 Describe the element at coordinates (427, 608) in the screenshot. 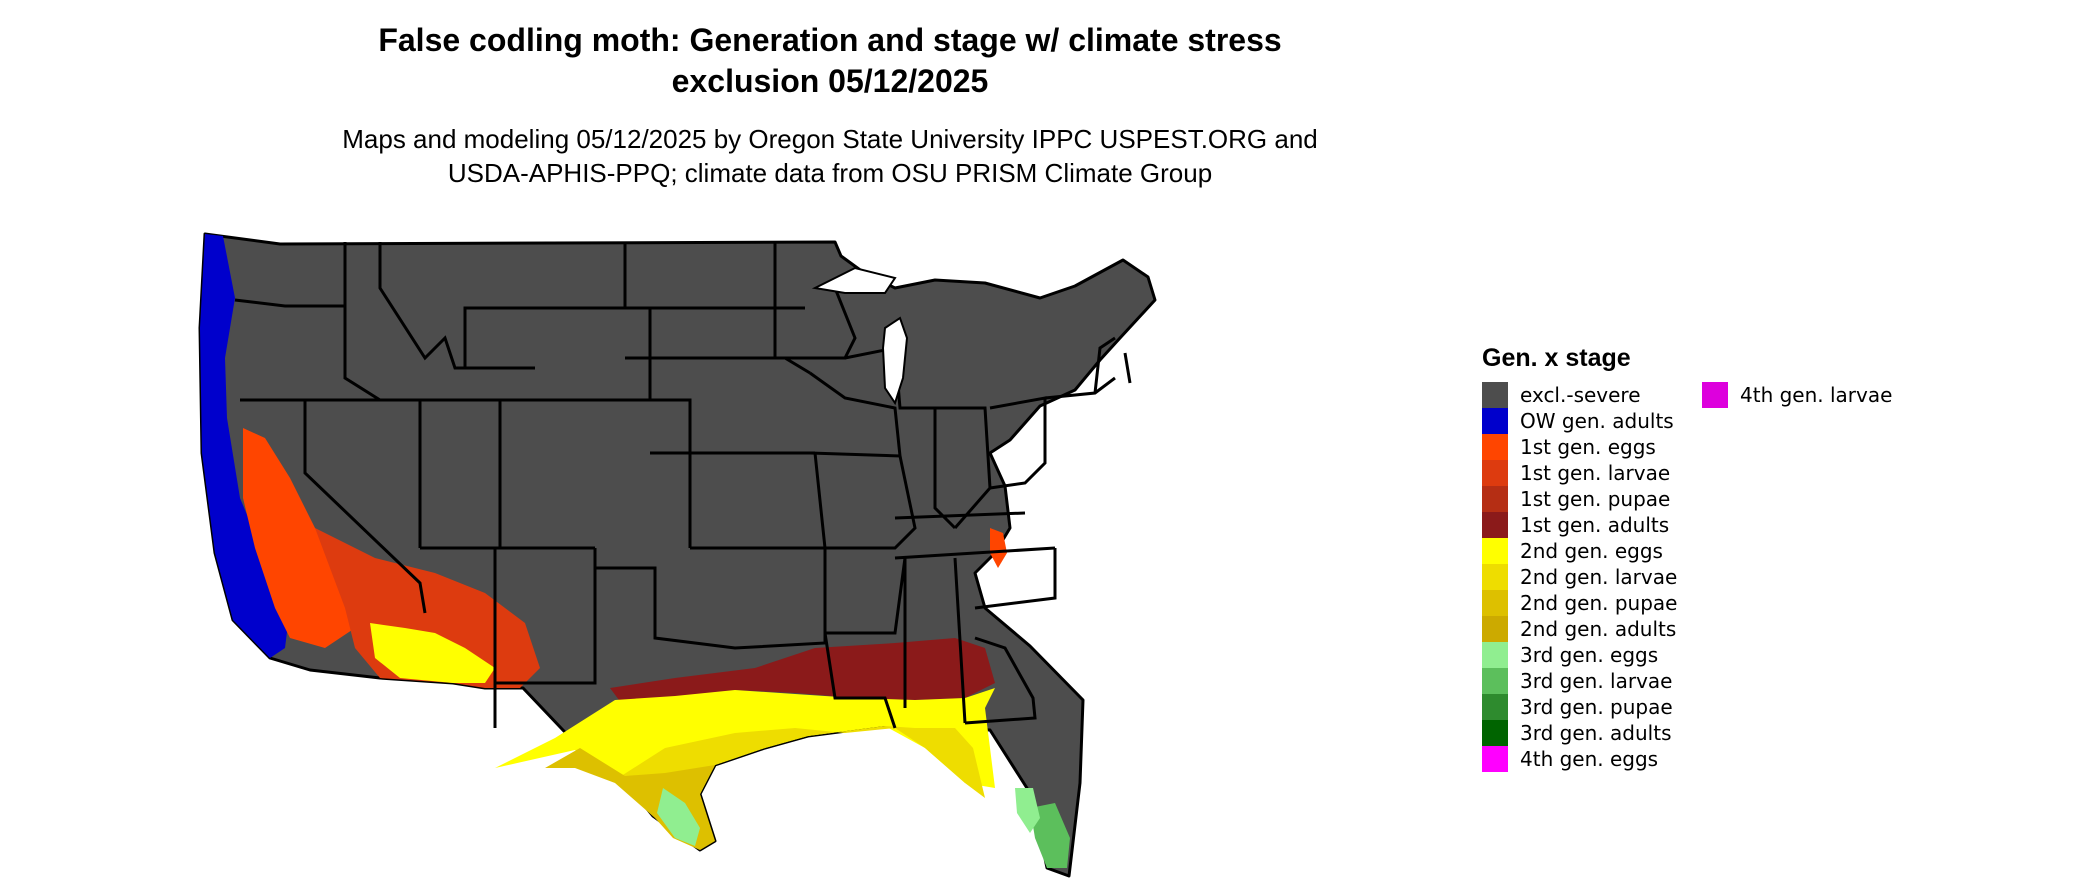

I see `region-1st-gen-larvae-az` at that location.